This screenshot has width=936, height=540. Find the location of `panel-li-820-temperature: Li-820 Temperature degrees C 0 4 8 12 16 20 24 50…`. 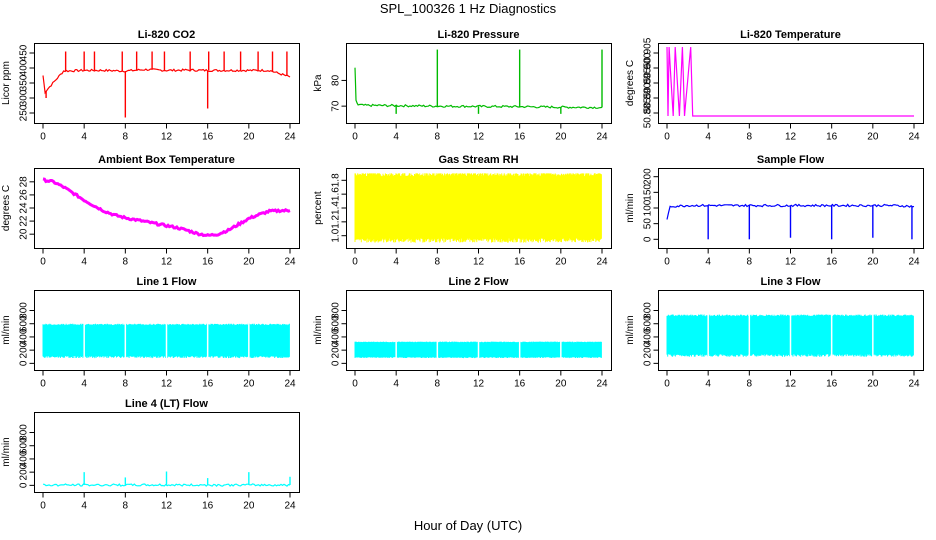

panel-li-820-temperature: Li-820 Temperature degrees C 0 4 8 12 16 20 24 50… is located at coordinates (774, 86).